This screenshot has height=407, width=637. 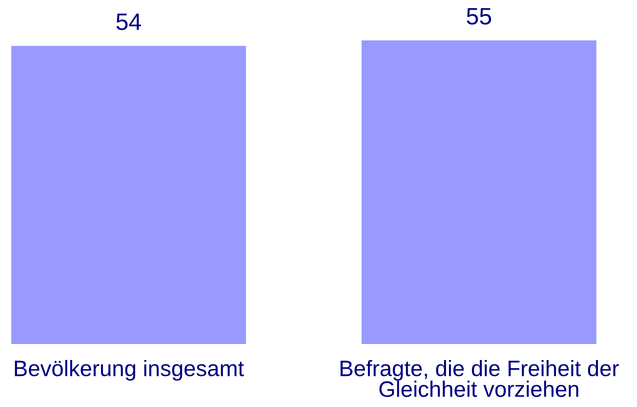 I want to click on x-tick-label: Bevölkerung insgesamt, so click(x=129, y=370).